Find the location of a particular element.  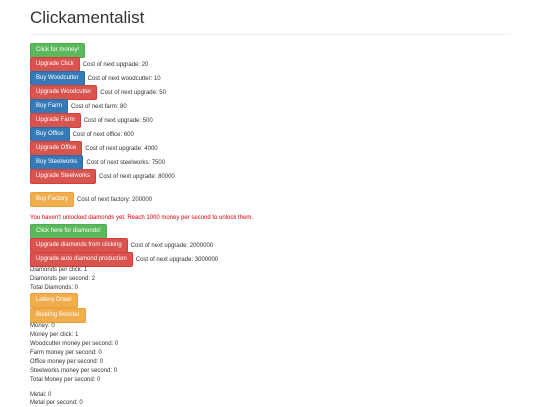

buy-woodcutter-button: Buy Woodcutter is located at coordinates (57, 78).